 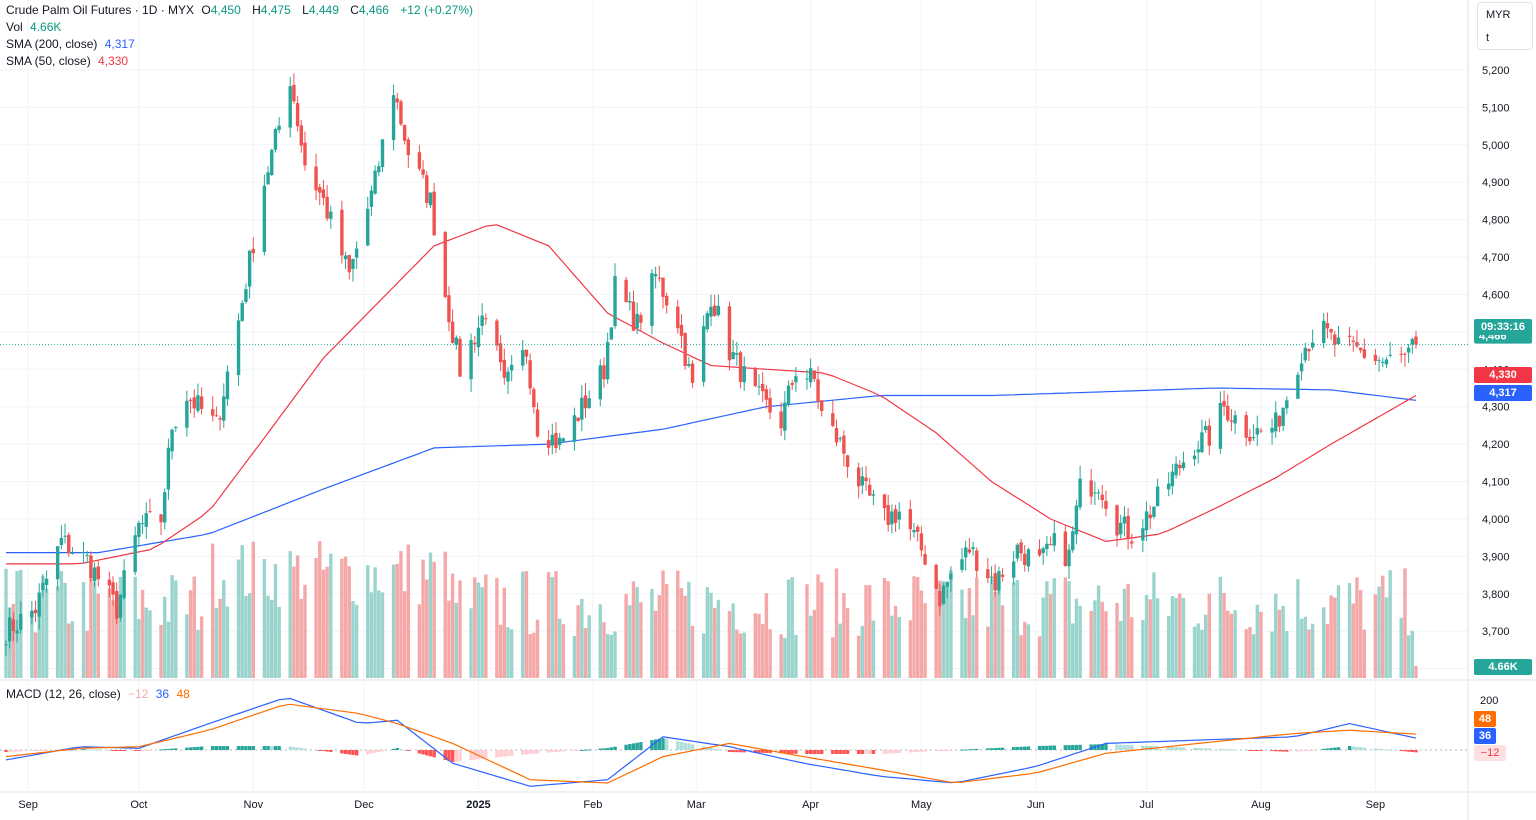 What do you see at coordinates (35, 27) in the screenshot?
I see `volume-legend: Vol 4.66K` at bounding box center [35, 27].